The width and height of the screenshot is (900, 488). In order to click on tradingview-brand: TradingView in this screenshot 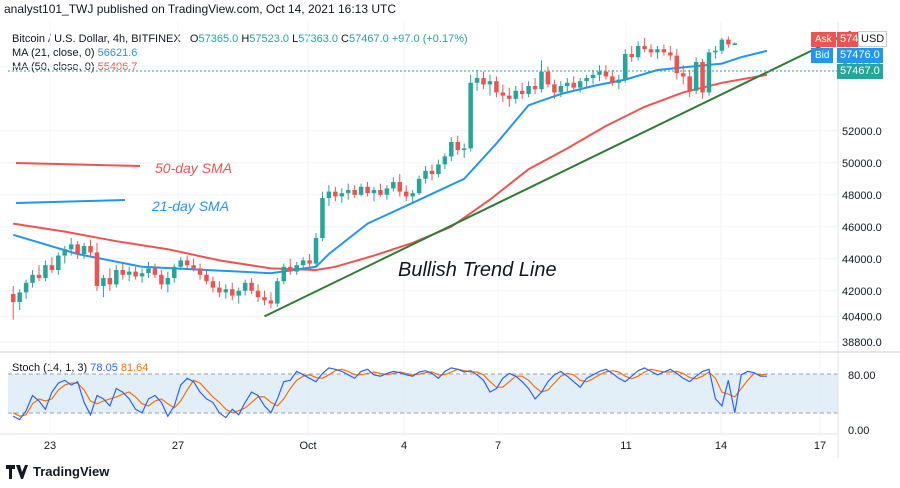, I will do `click(71, 471)`.